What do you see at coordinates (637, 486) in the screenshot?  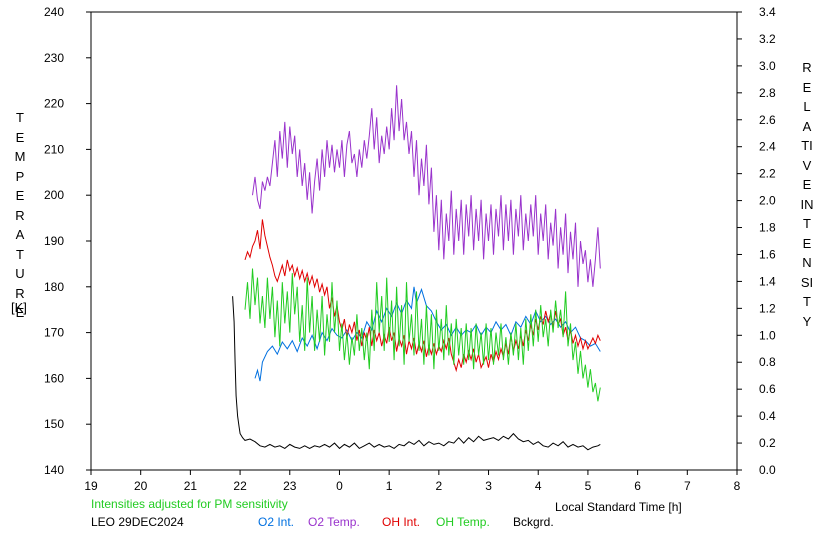 I see `x-tick-label: 6` at bounding box center [637, 486].